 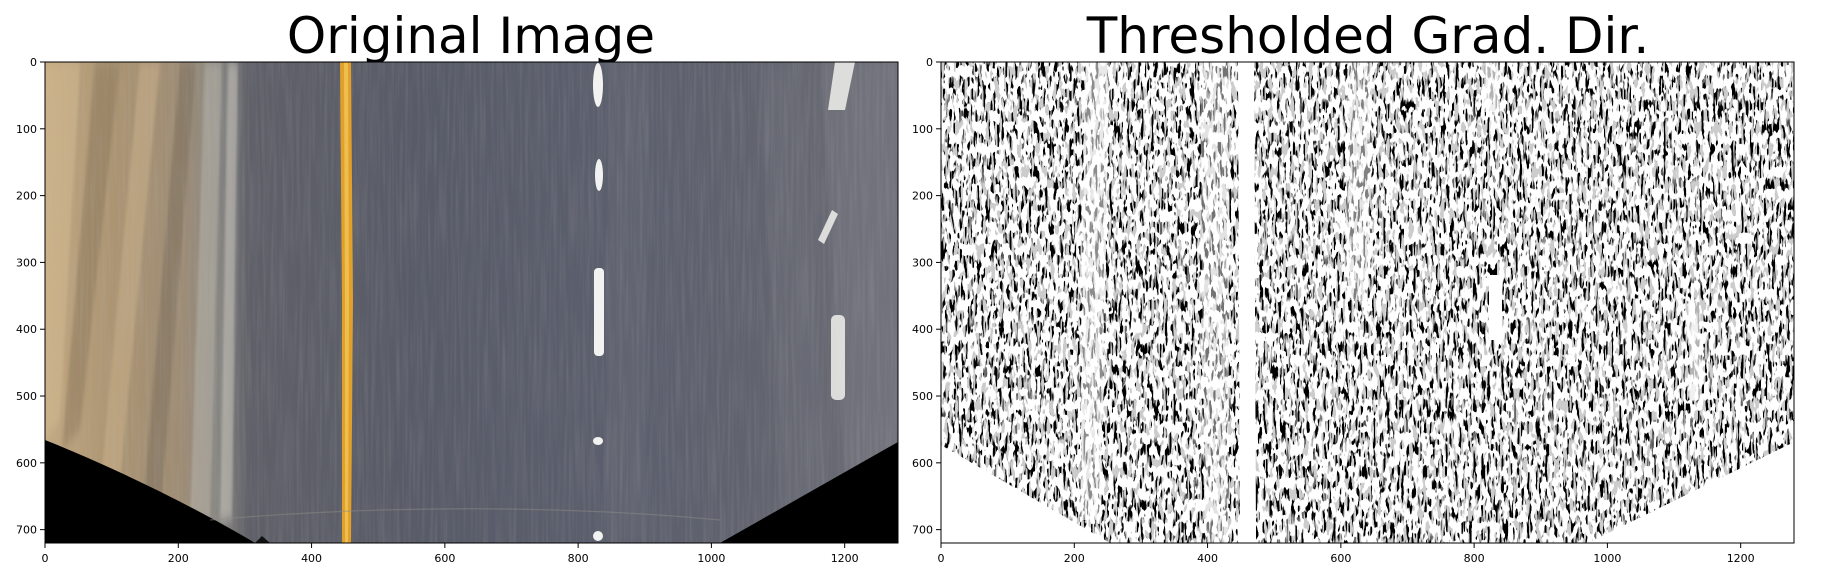 I want to click on panel-title-original: Original Image, so click(x=471, y=36).